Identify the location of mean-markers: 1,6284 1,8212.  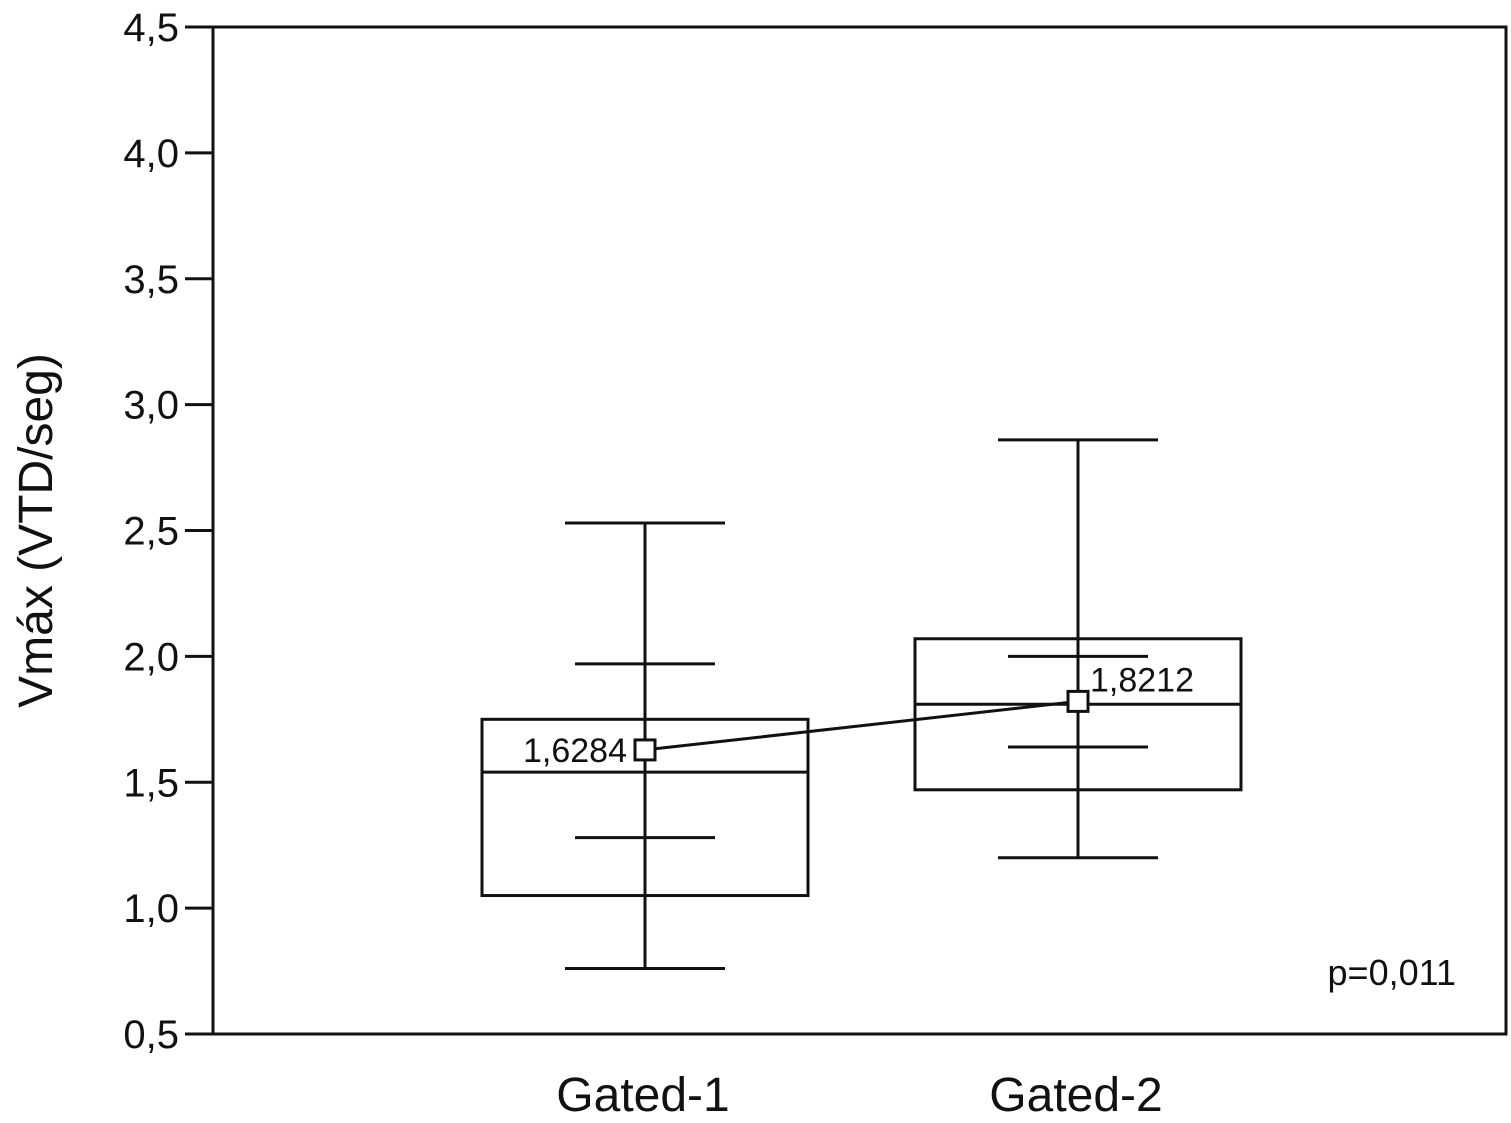
(858, 715).